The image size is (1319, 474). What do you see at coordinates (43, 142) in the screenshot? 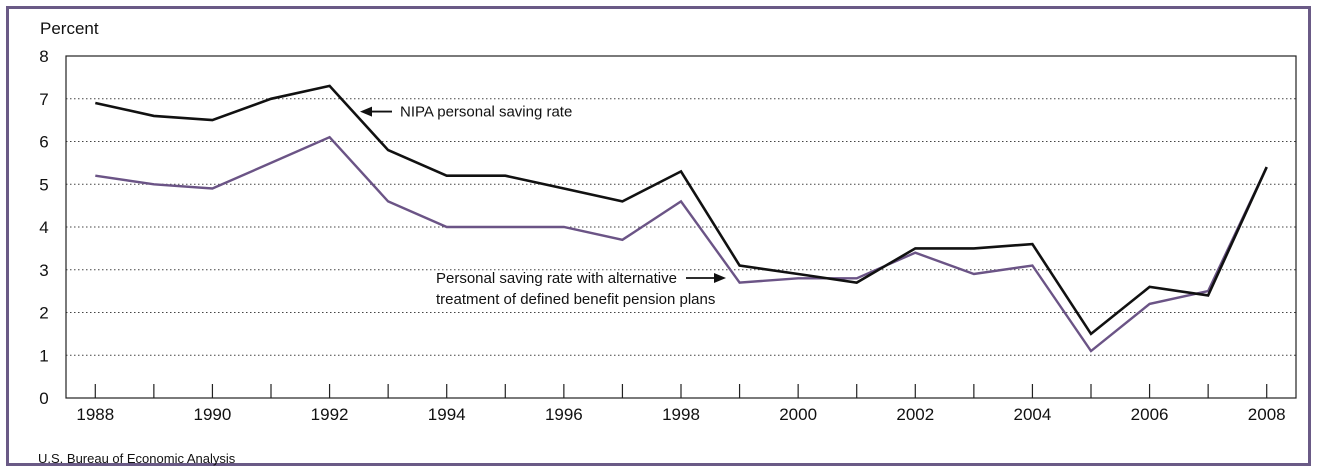
I see `y-tick-label-6: 6` at bounding box center [43, 142].